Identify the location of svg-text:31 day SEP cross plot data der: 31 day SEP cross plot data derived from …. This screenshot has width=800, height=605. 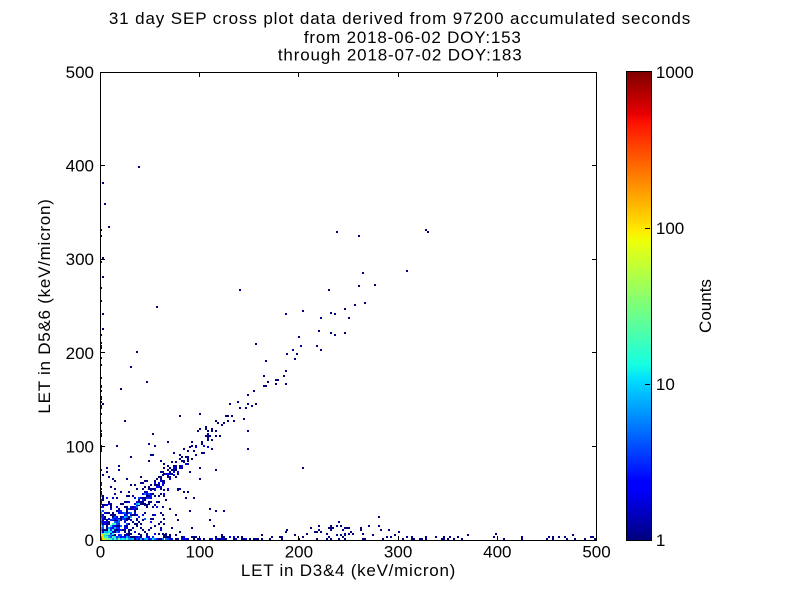
(400, 18).